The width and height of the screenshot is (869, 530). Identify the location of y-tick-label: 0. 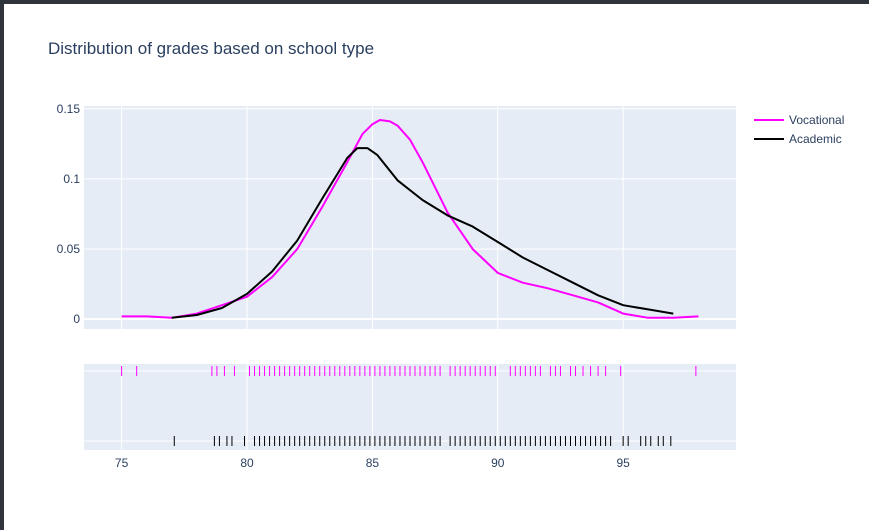
(76, 319).